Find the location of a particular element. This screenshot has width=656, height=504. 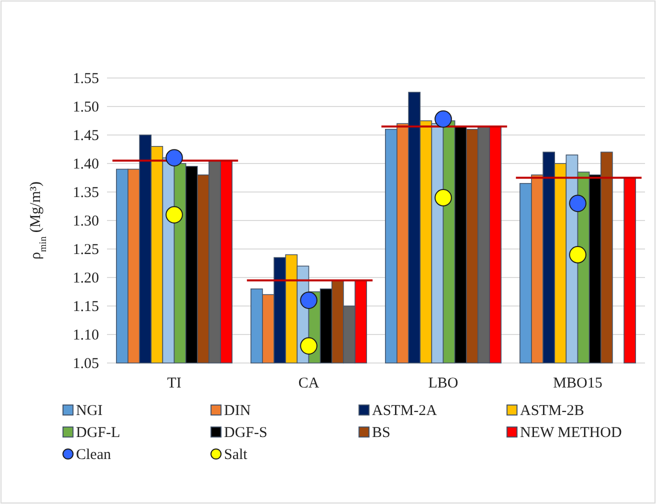

y-tick-label: 1.55 is located at coordinates (85, 78).